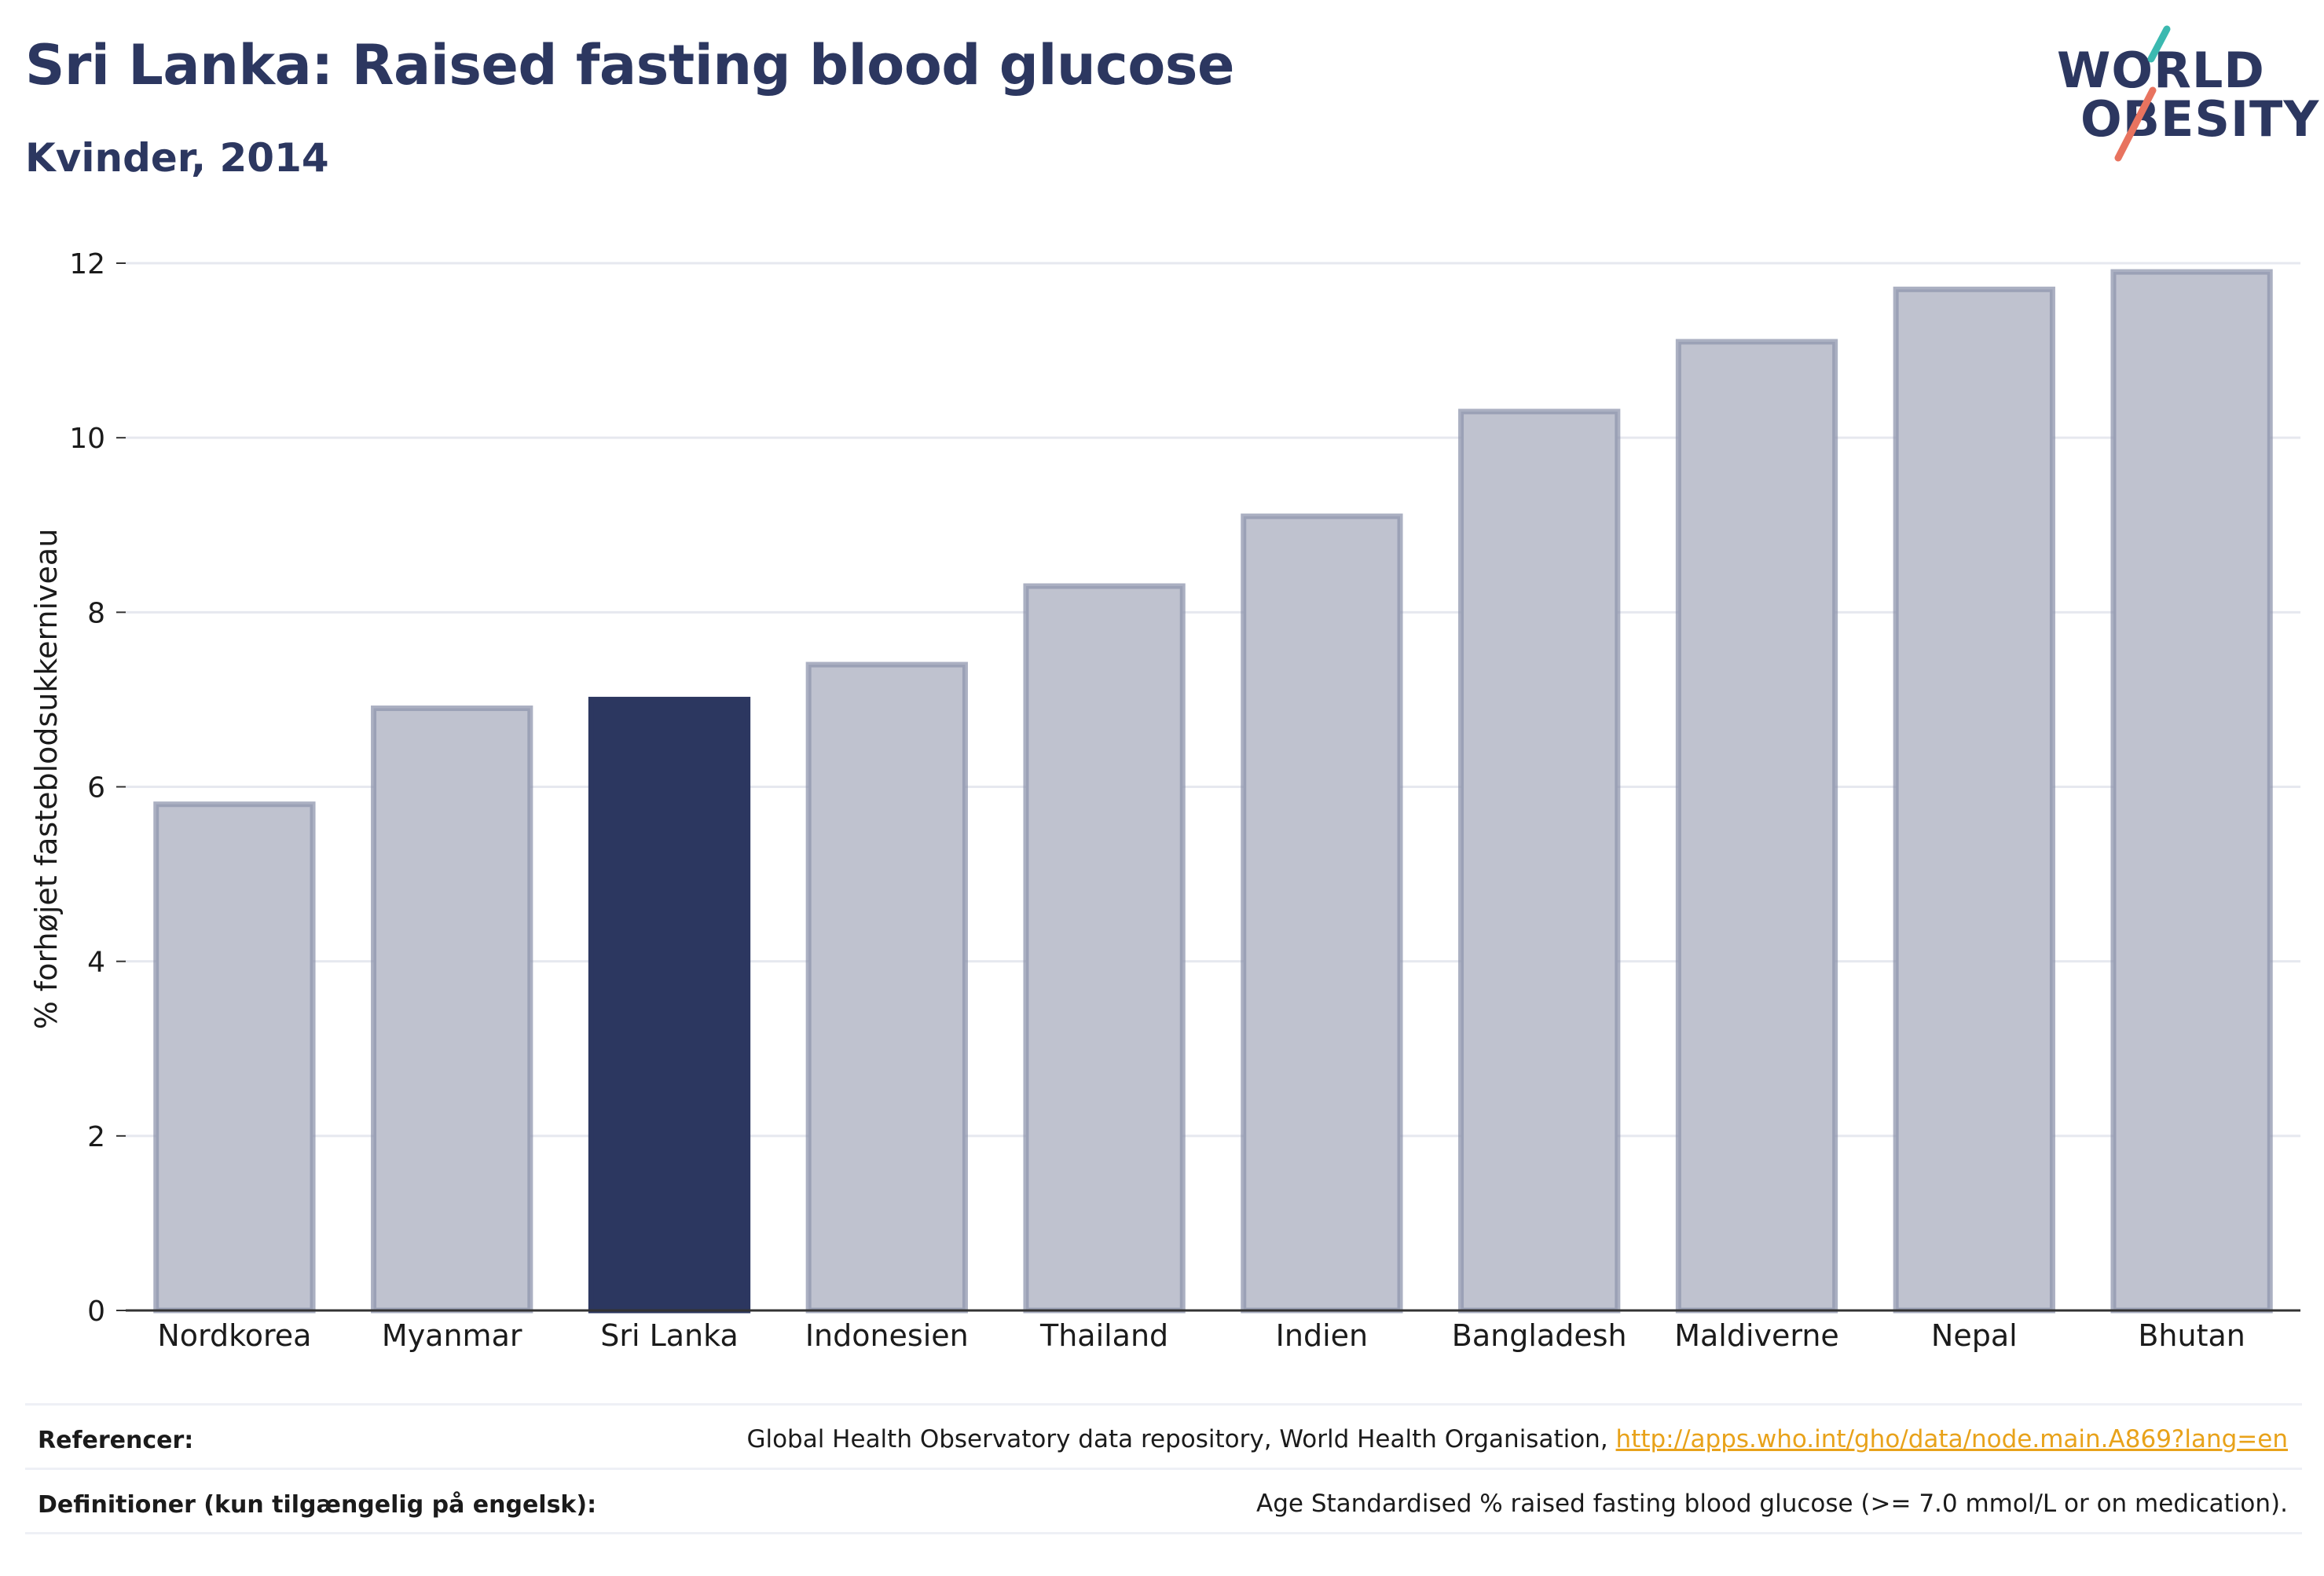 This screenshot has height=1576, width=2324. What do you see at coordinates (1163, 1404) in the screenshot?
I see `footer-divider-top` at bounding box center [1163, 1404].